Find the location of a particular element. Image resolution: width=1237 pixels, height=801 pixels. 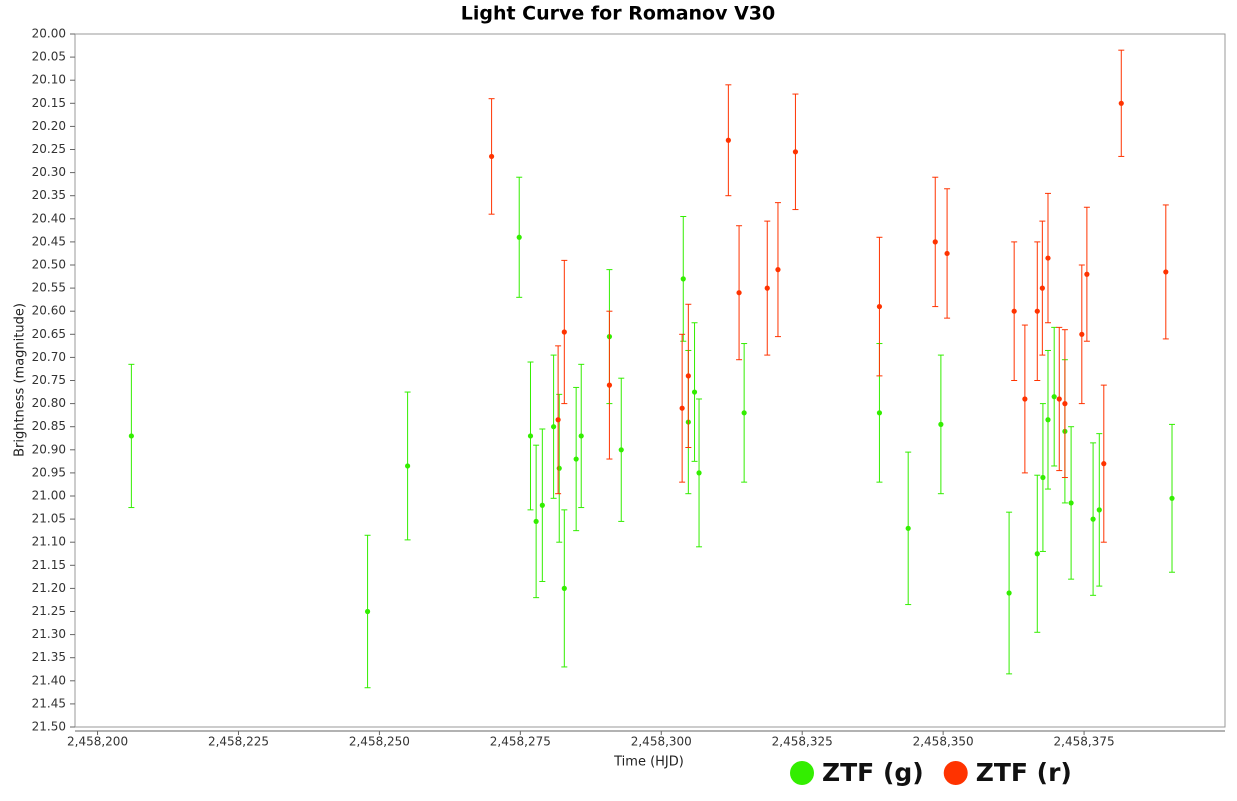

y-tick-label: 20.35 is located at coordinates (49, 195).